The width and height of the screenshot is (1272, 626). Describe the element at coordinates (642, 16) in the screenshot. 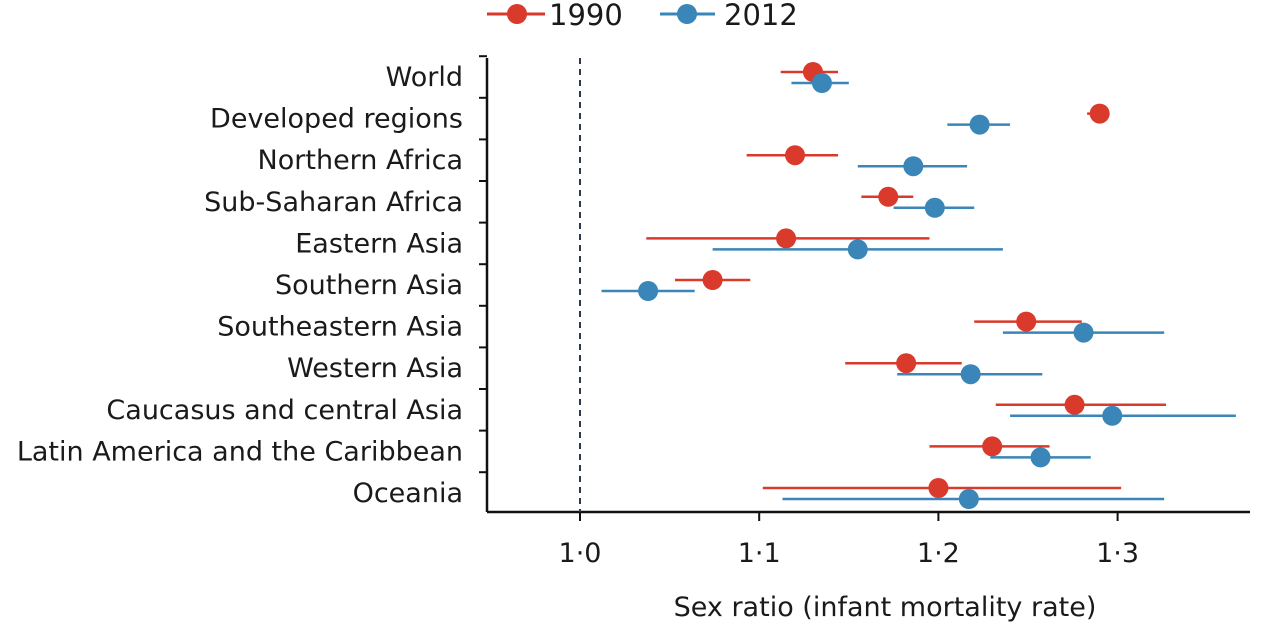

I see `legend: 1990 2012` at that location.